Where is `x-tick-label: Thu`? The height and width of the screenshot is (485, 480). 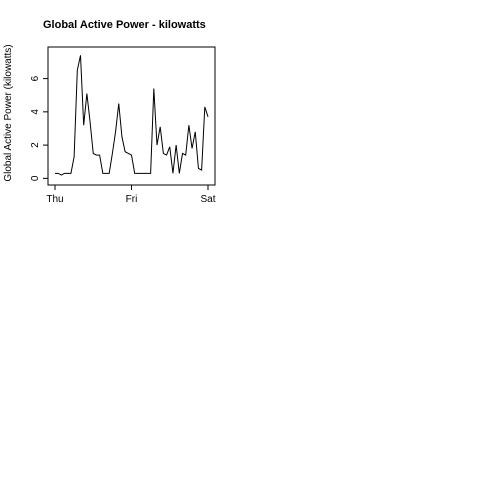 x-tick-label: Thu is located at coordinates (54, 199).